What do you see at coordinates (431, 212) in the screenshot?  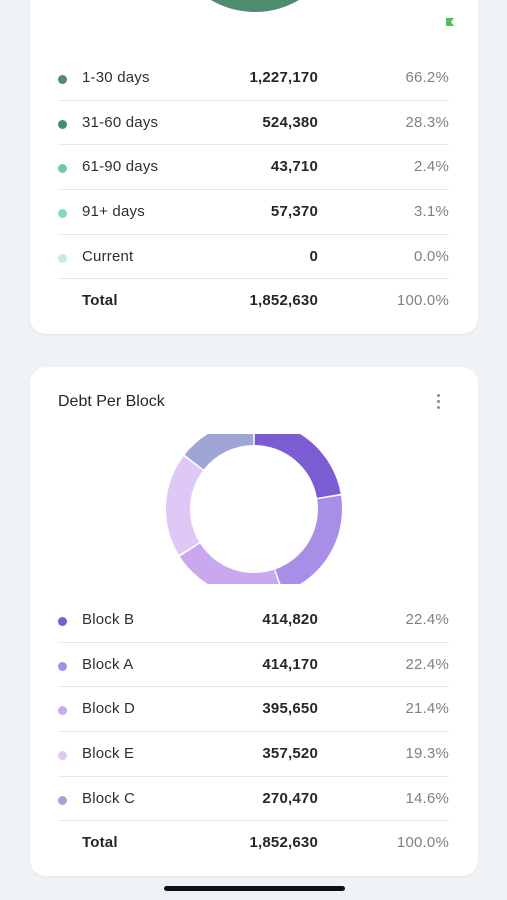 I see `legend-percent: 3.1%` at bounding box center [431, 212].